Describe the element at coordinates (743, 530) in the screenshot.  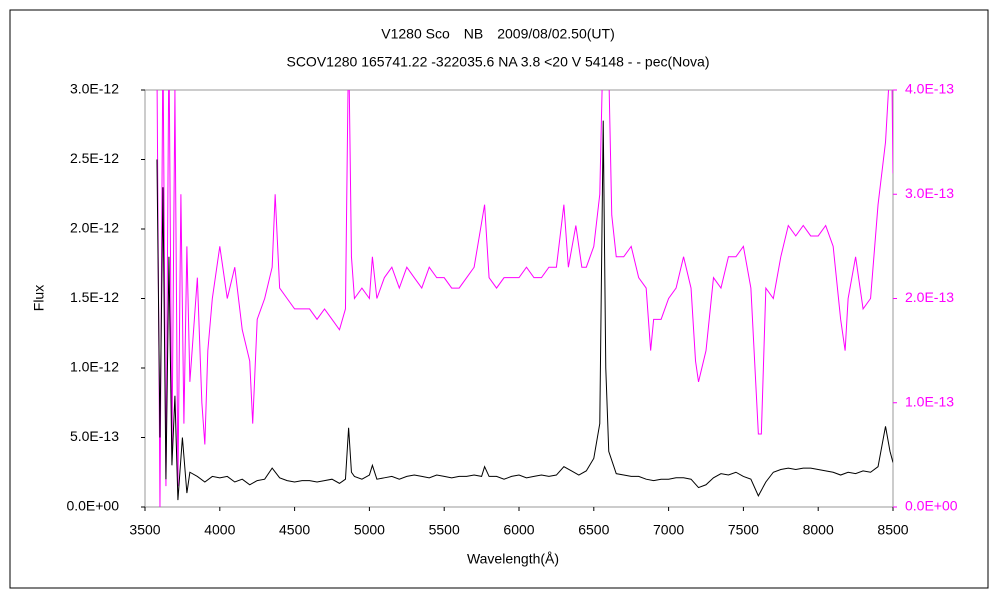
I see `x-tick-label: 7500` at that location.